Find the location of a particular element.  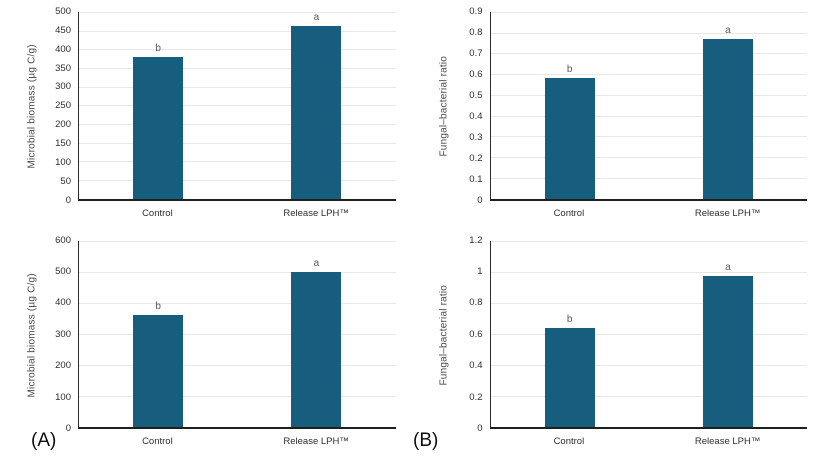

y-tick-label: 0.9 is located at coordinates (476, 11).